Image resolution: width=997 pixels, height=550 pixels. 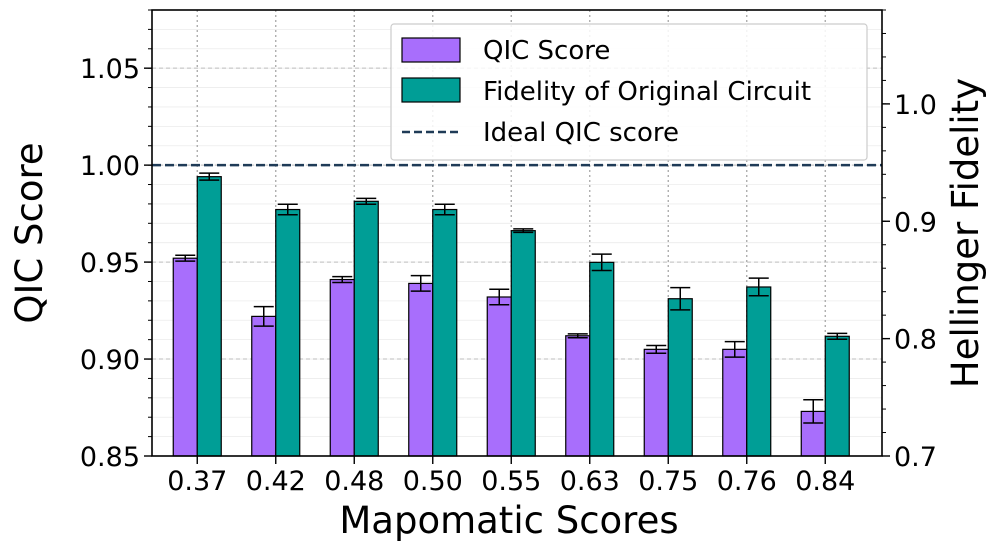 What do you see at coordinates (276, 481) in the screenshot?
I see `x-tick-label: 0.42` at bounding box center [276, 481].